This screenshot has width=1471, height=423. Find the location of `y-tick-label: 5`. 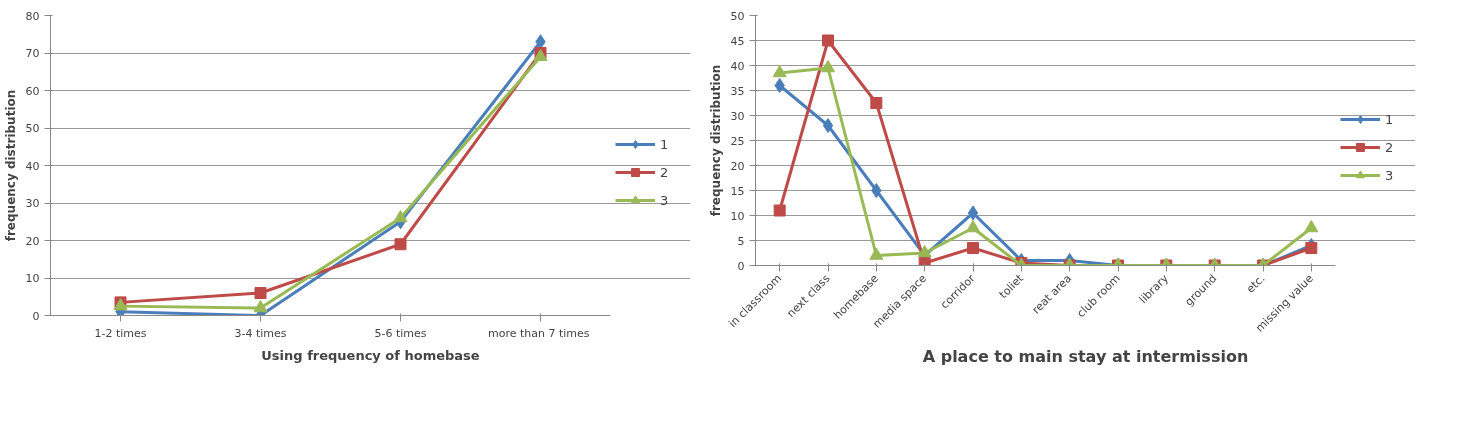

y-tick-label: 5 is located at coordinates (741, 241).